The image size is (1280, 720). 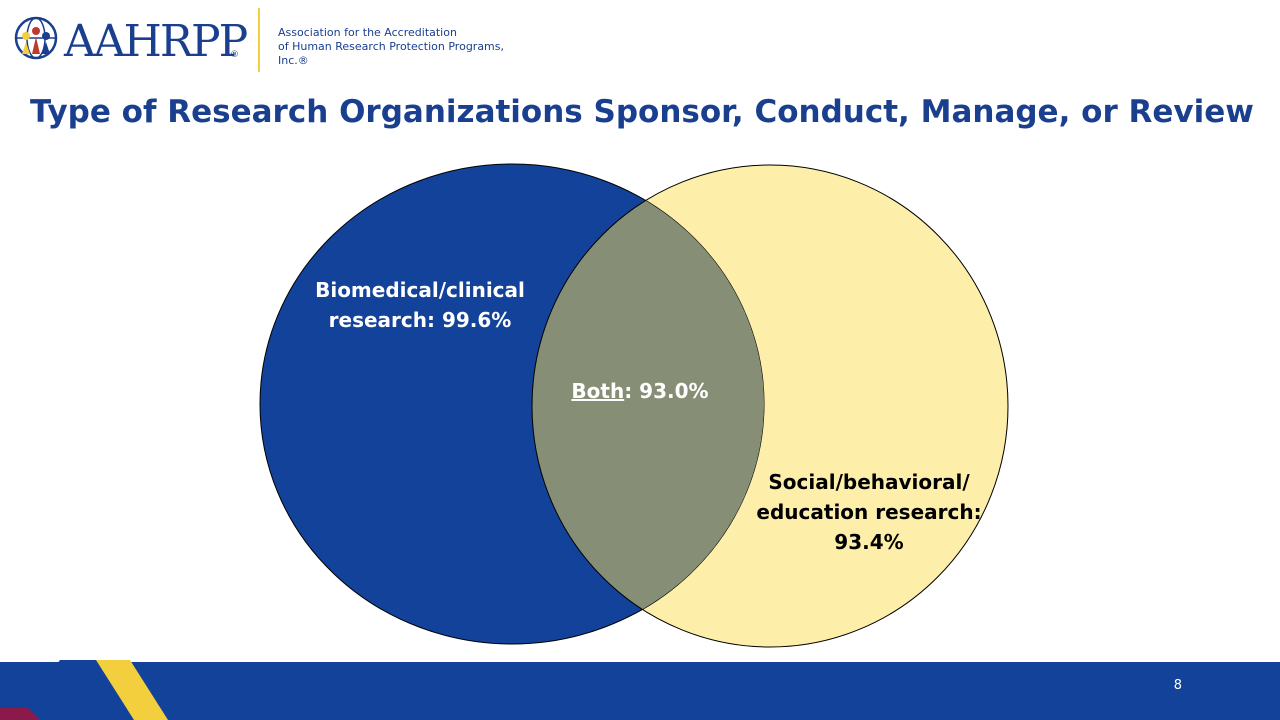 I want to click on social-label-line3: 93.4%, so click(x=869, y=542).